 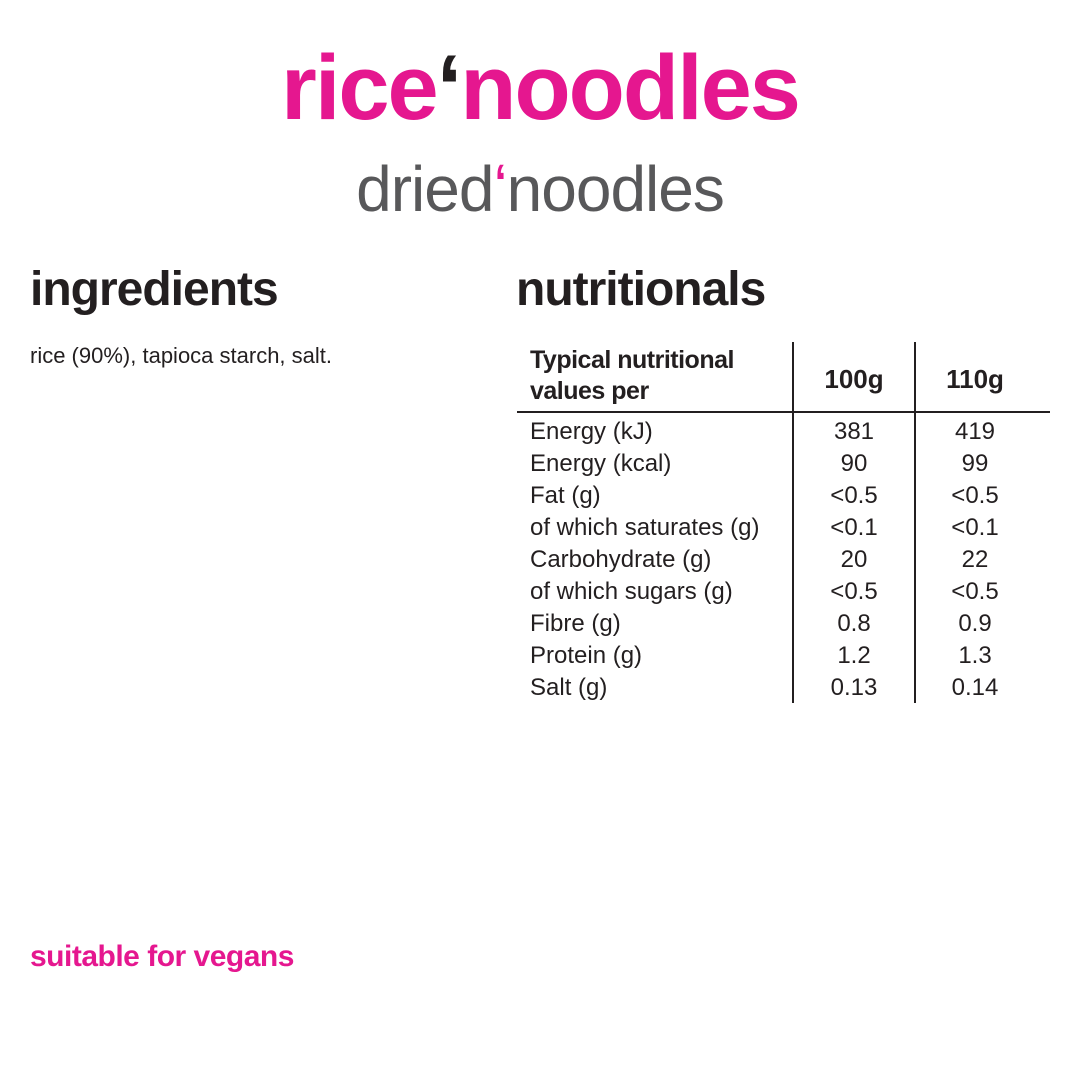 What do you see at coordinates (975, 655) in the screenshot?
I see `value-110g: 1.3` at bounding box center [975, 655].